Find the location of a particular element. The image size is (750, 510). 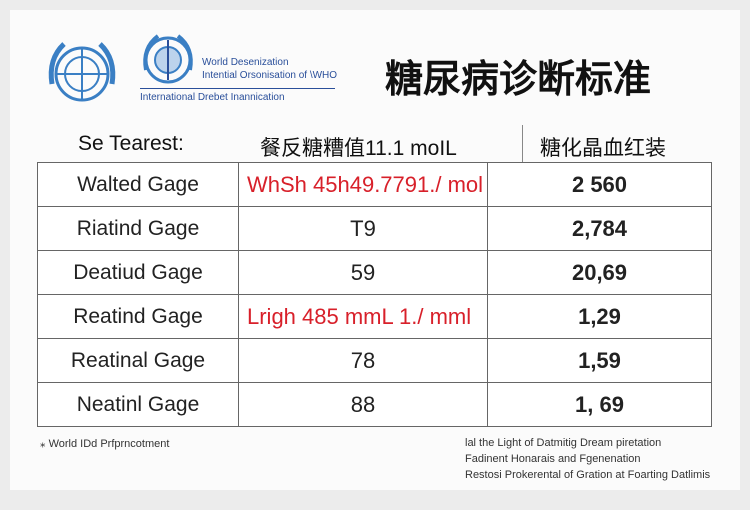

org-line: Intential Orsonisation of \WHO is located at coordinates (270, 75).